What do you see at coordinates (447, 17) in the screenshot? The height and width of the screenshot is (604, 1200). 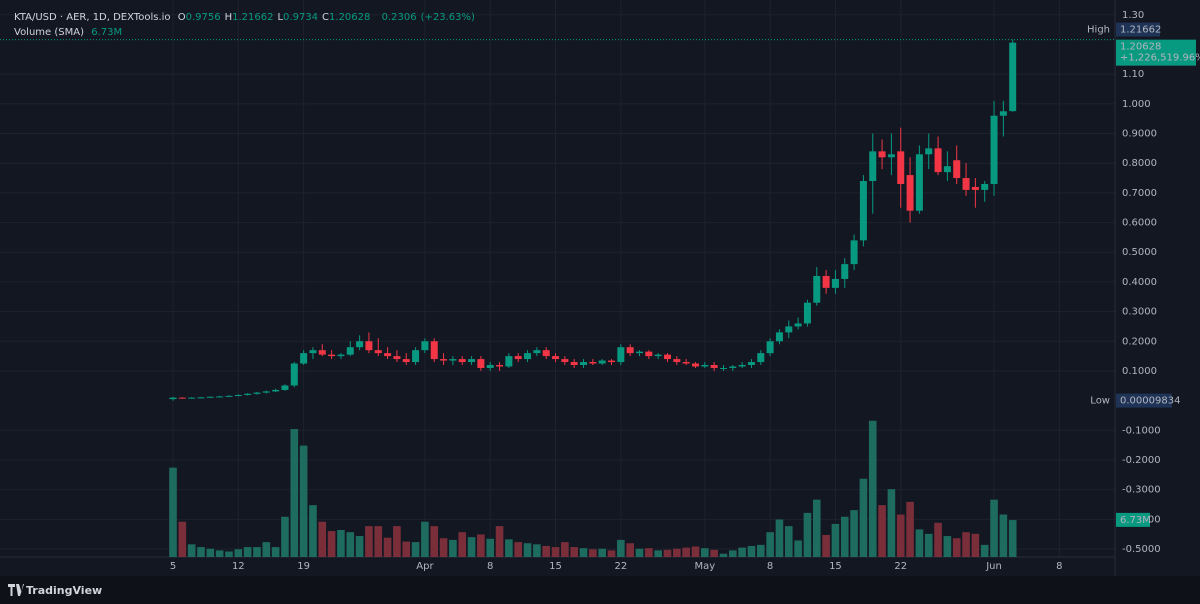 I see `legend-change-pct: (+23.63%)` at bounding box center [447, 17].